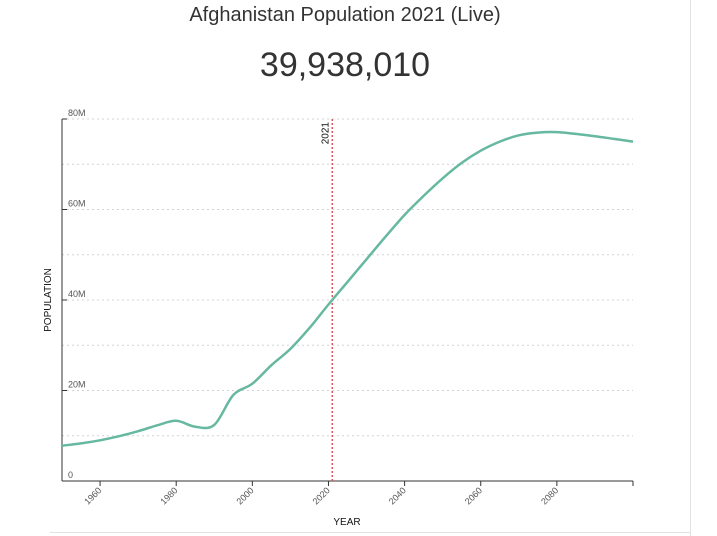 The width and height of the screenshot is (717, 536). What do you see at coordinates (397, 495) in the screenshot?
I see `x-tick-label: 2040` at bounding box center [397, 495].